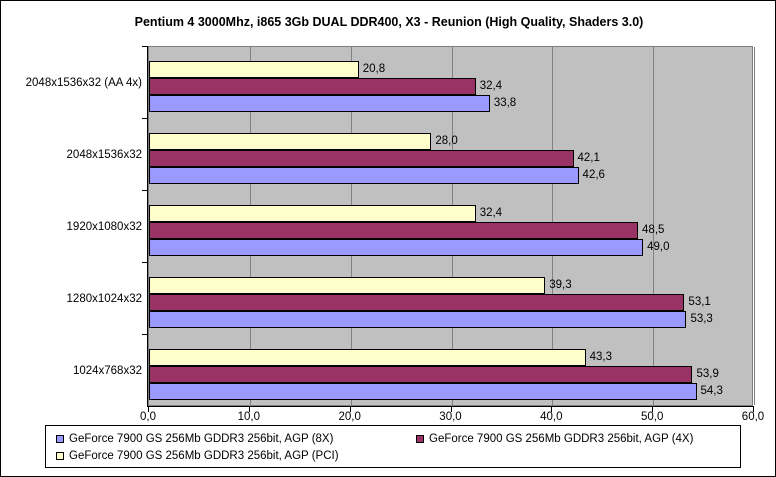 The image size is (776, 477). I want to click on bar-value-label: 39,3, so click(560, 284).